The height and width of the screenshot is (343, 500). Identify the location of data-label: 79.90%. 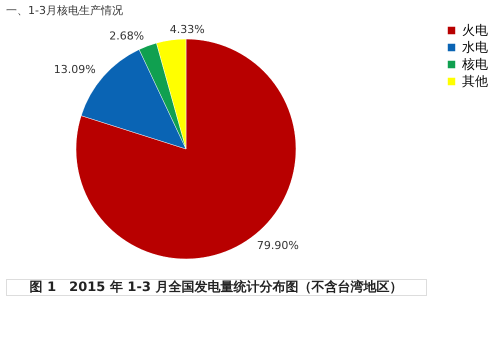
(277, 245).